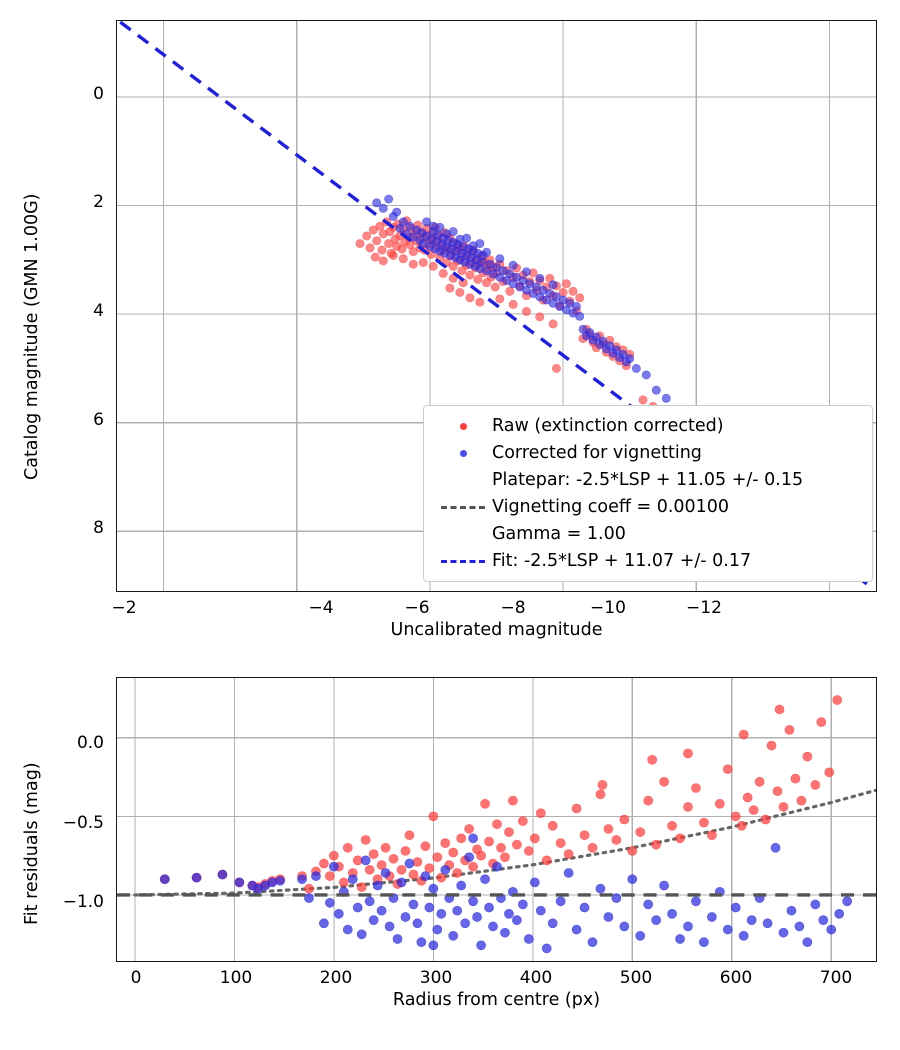  Describe the element at coordinates (236, 978) in the screenshot. I see `bottom-xtick-100: 100` at that location.